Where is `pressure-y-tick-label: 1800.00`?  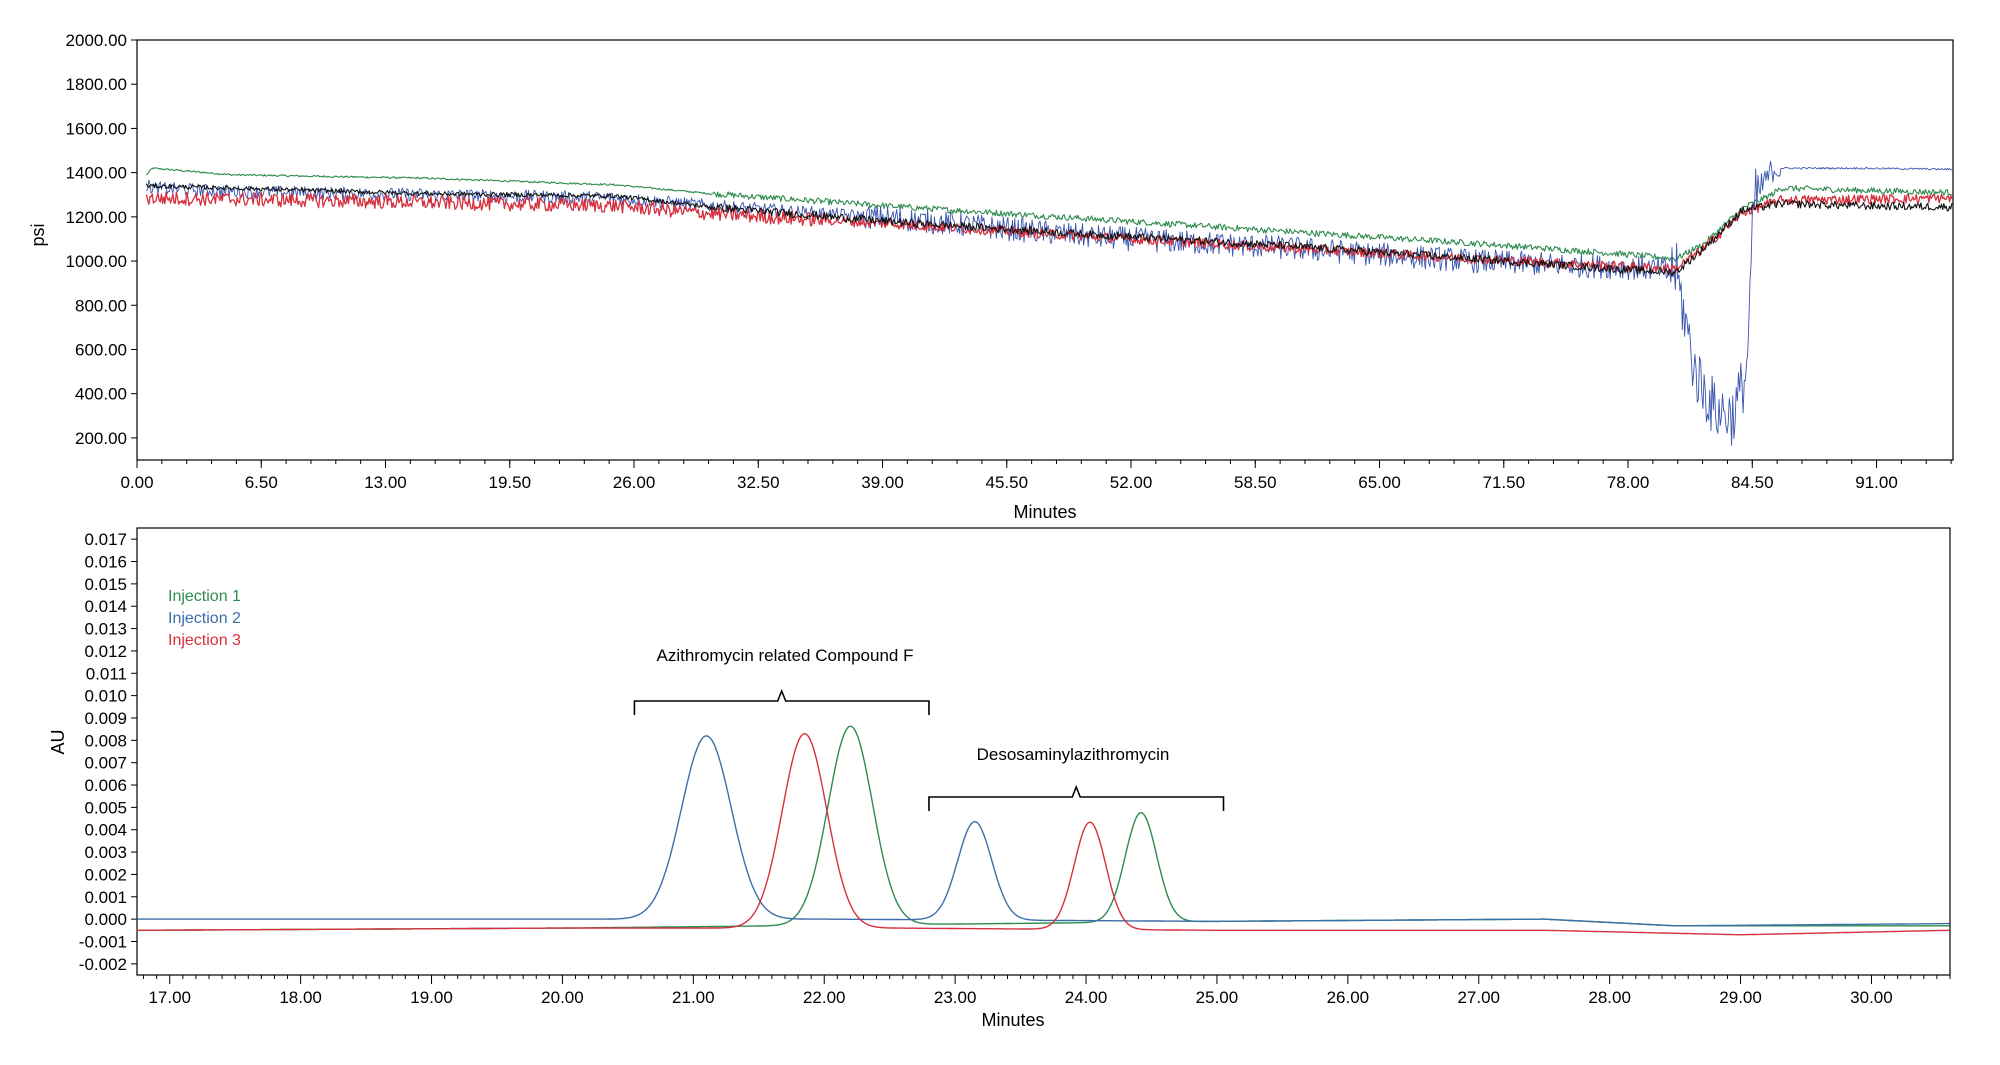 pressure-y-tick-label: 1800.00 is located at coordinates (96, 84).